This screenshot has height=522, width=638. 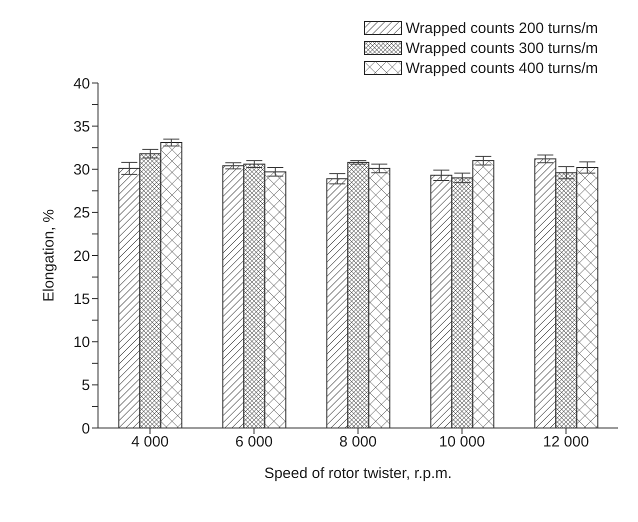 What do you see at coordinates (86, 429) in the screenshot?
I see `y-tick-label: 0` at bounding box center [86, 429].